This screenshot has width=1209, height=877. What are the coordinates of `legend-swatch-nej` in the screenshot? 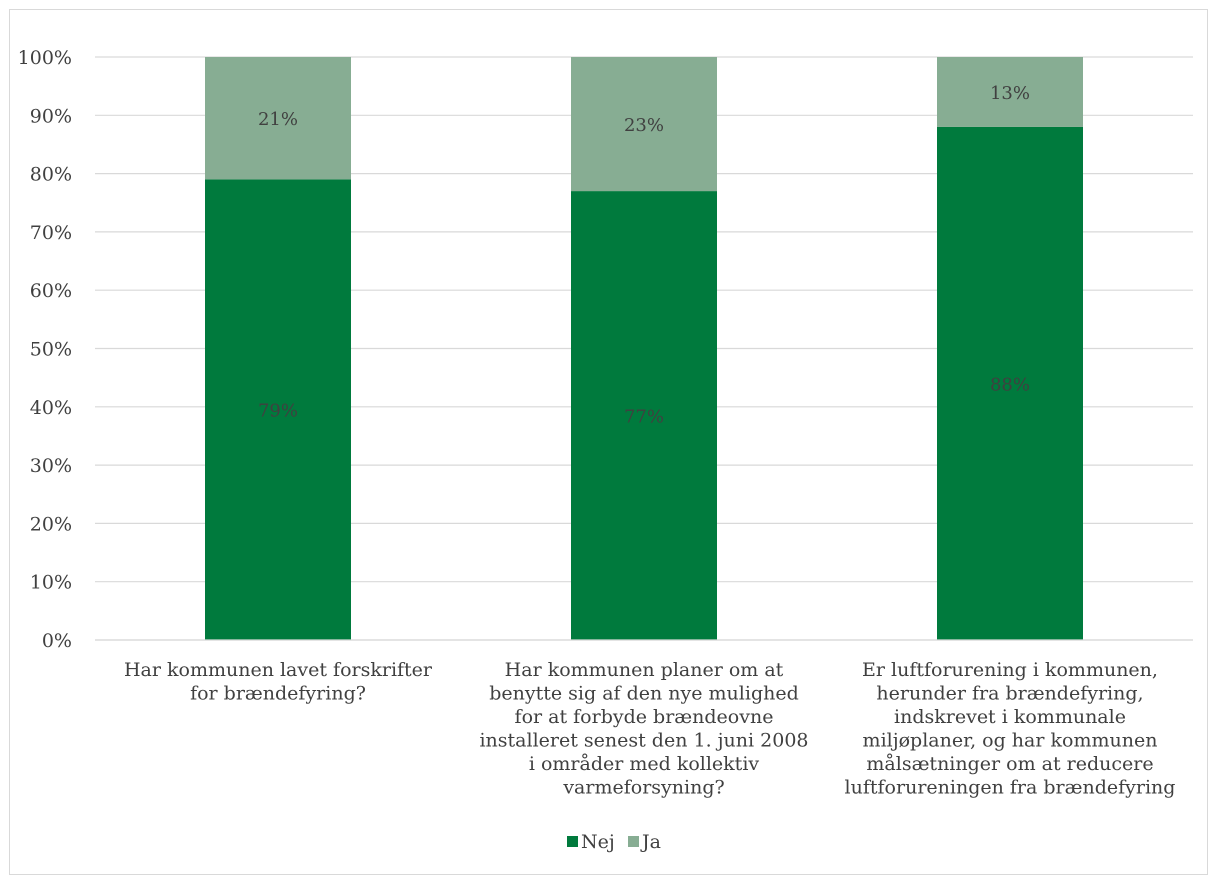 It's located at (572, 841).